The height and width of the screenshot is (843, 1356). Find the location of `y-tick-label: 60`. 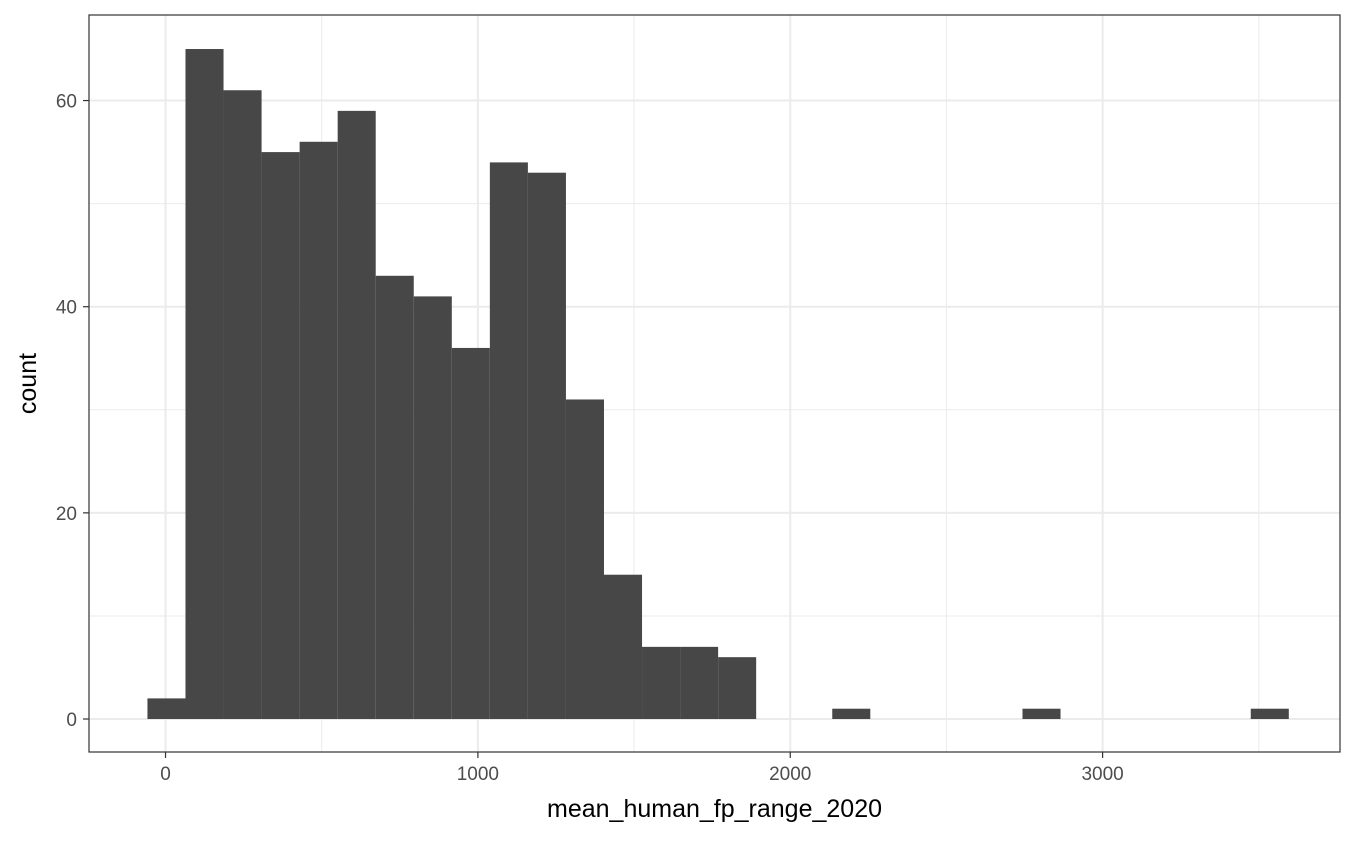

y-tick-label: 60 is located at coordinates (66, 102).